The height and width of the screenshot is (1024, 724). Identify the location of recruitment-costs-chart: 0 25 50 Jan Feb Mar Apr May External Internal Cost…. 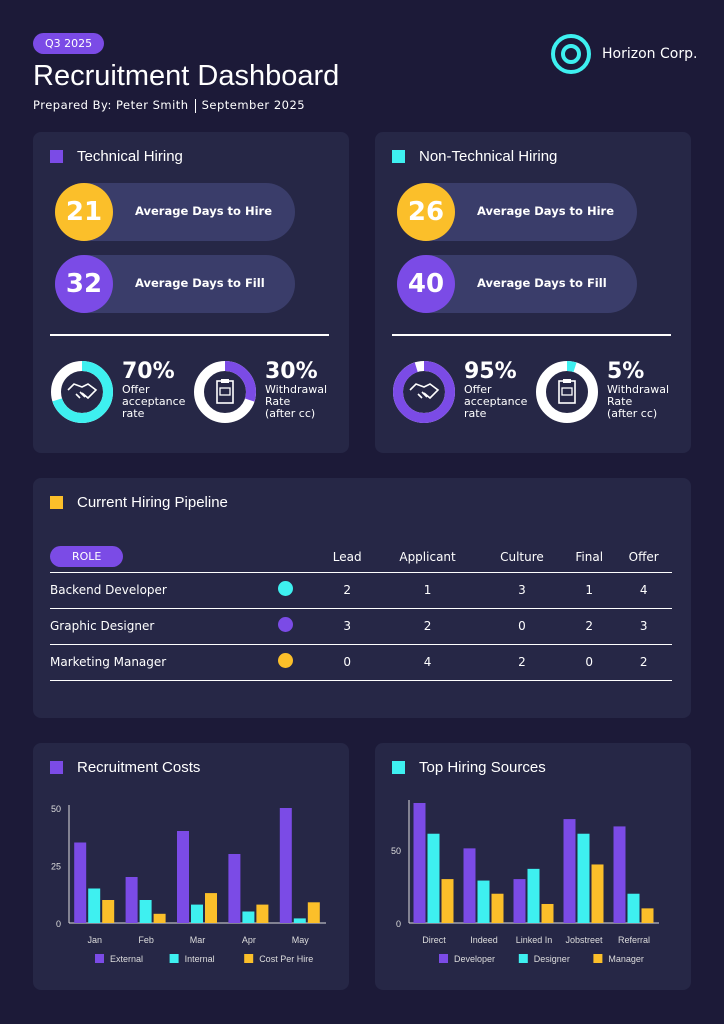
(188, 884).